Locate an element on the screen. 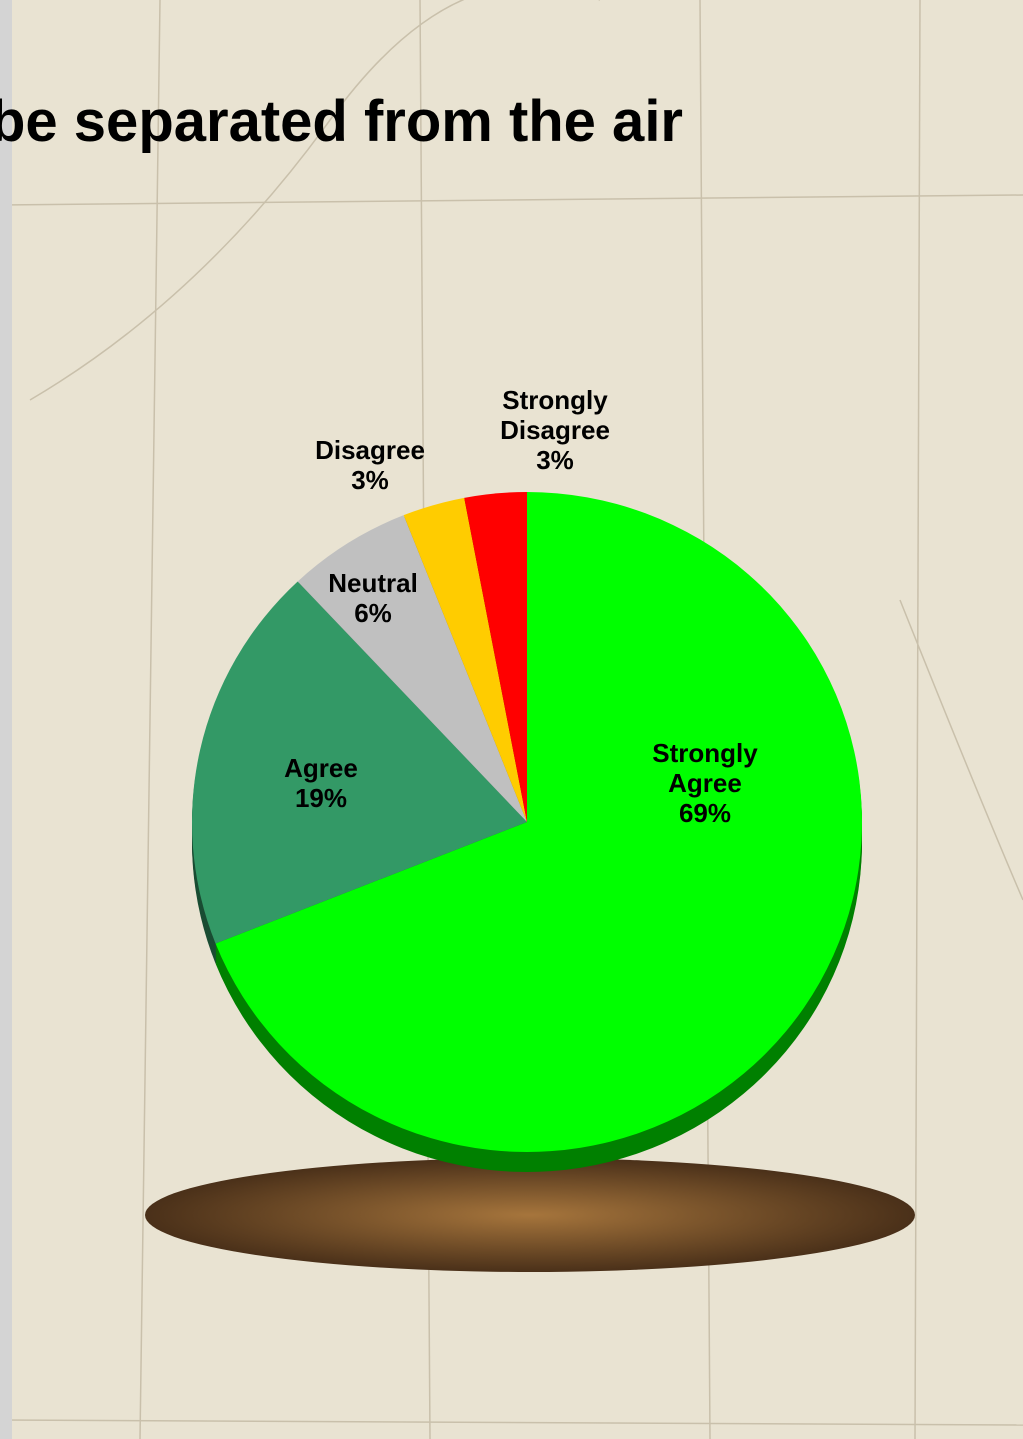  value-label: 19% is located at coordinates (321, 798).